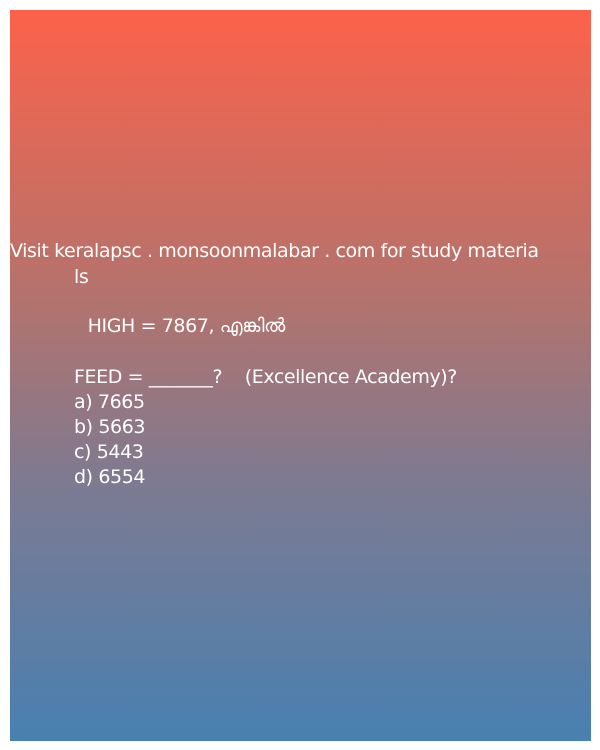  What do you see at coordinates (329, 352) in the screenshot?
I see `spacer` at bounding box center [329, 352].